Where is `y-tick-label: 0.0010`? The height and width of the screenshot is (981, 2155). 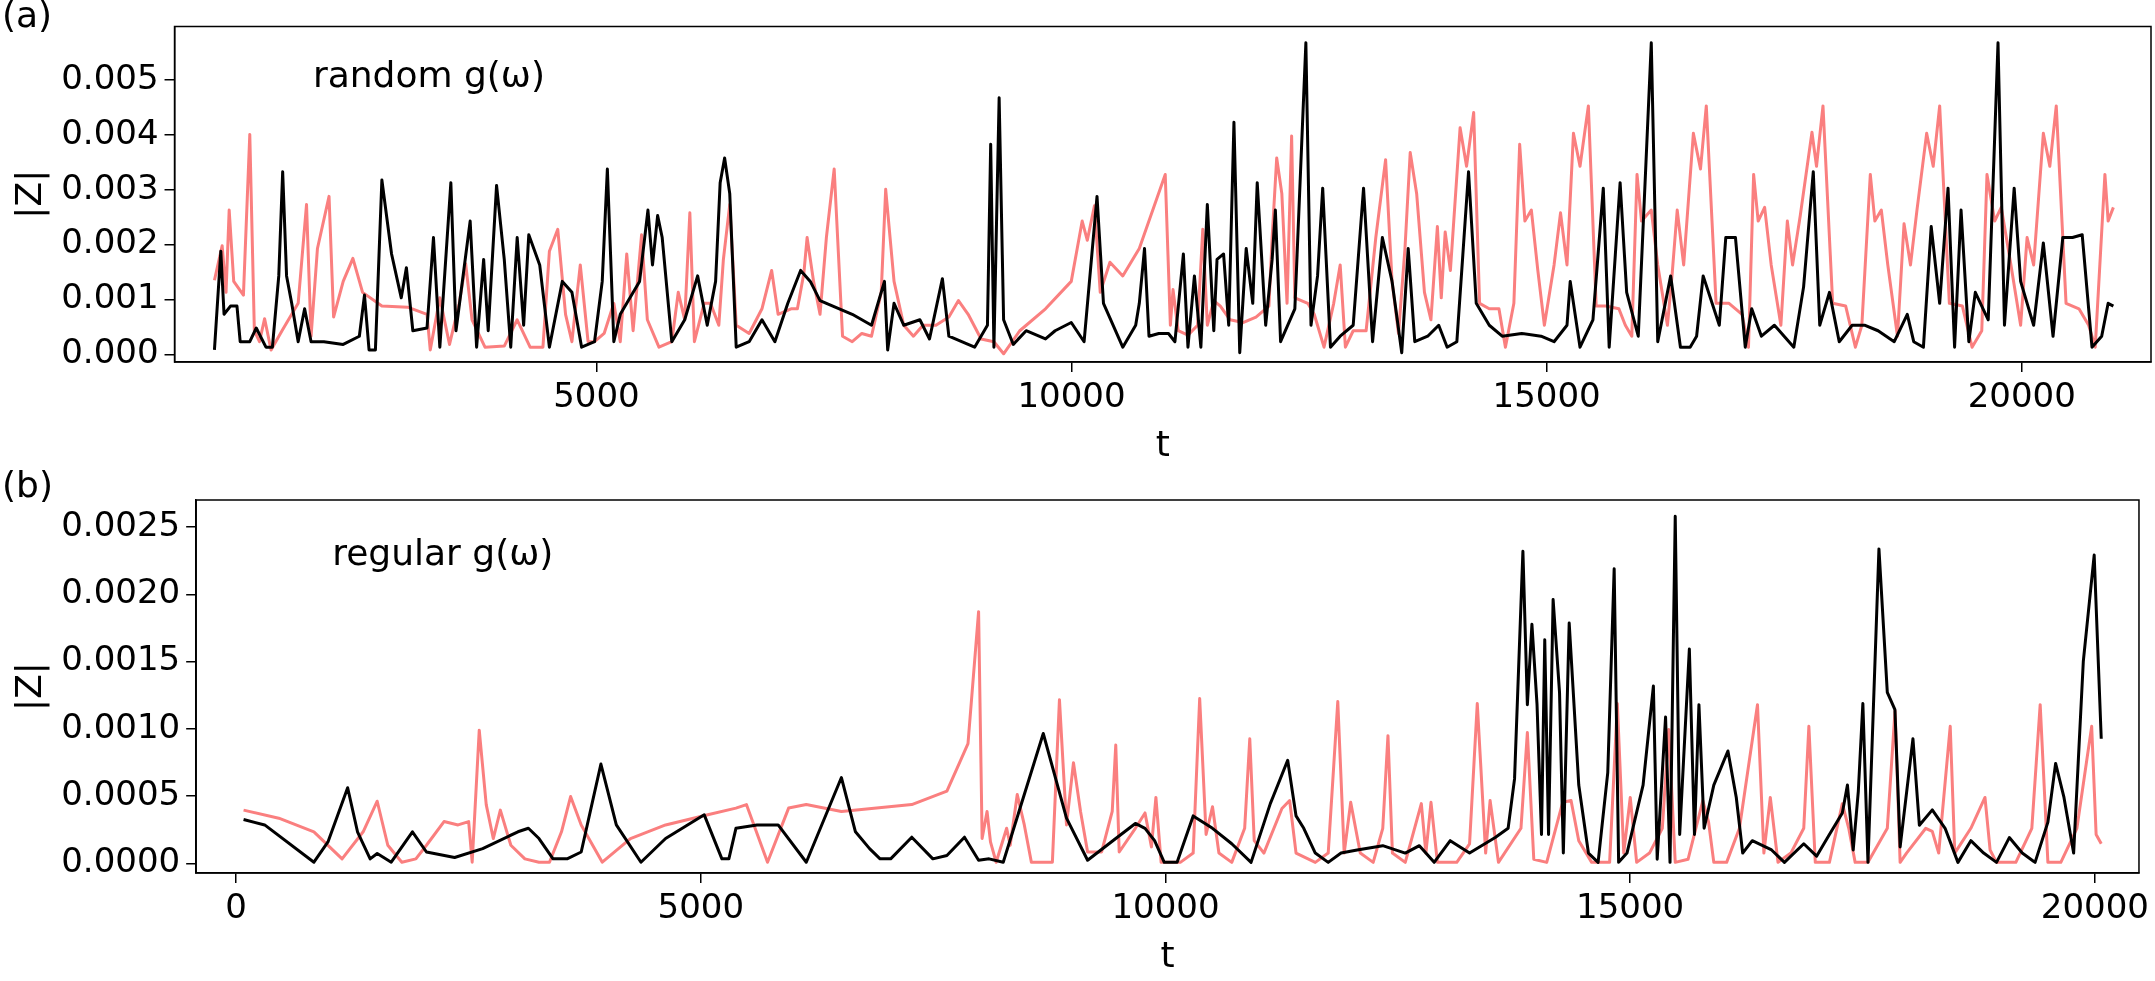
y-tick-label: 0.0010 is located at coordinates (121, 725).